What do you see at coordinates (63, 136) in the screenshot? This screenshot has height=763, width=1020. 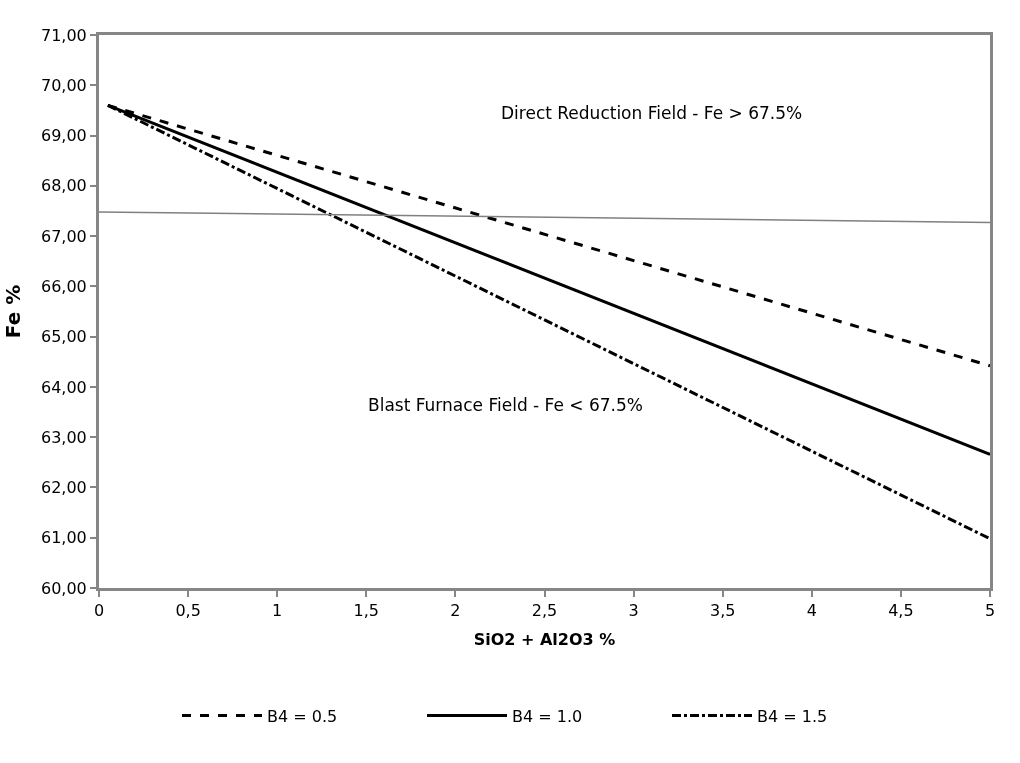 I see `y-tick-label: 69,00` at bounding box center [63, 136].